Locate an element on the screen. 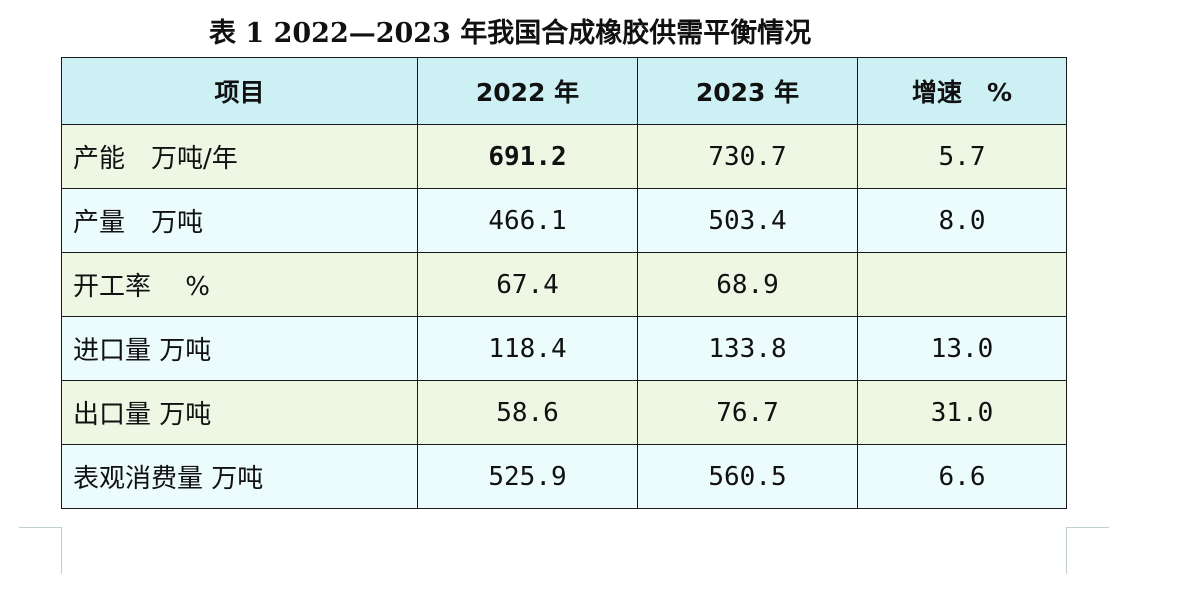 The width and height of the screenshot is (1181, 593). table-row: 产量 万吨 466.1 503.4 8.0 is located at coordinates (564, 220).